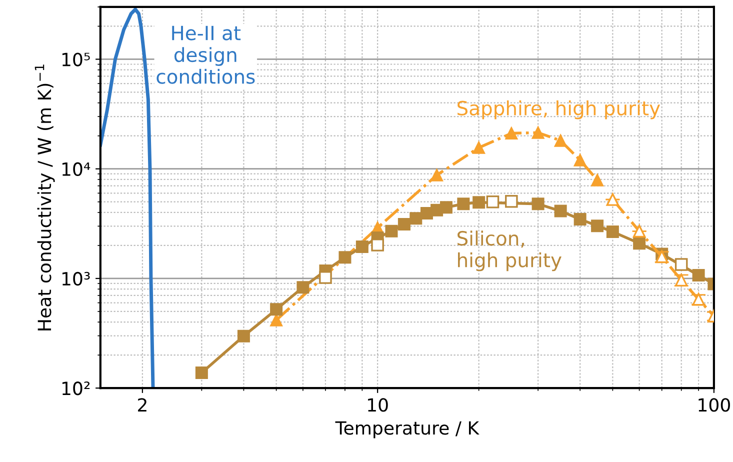  What do you see at coordinates (205, 55) in the screenshot?
I see `series-label: He-II at design conditions` at bounding box center [205, 55].